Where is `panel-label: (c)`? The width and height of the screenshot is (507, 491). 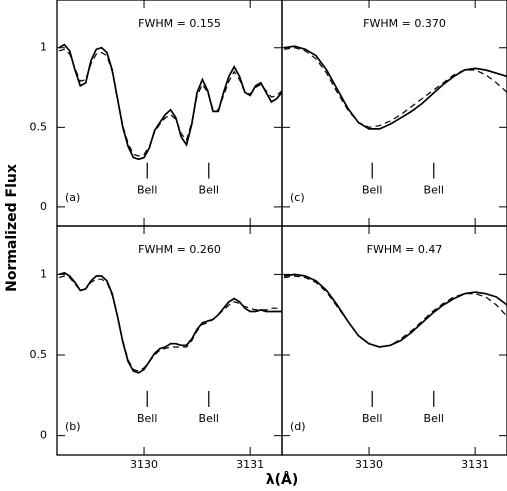 panel-label: (c) is located at coordinates (297, 197).